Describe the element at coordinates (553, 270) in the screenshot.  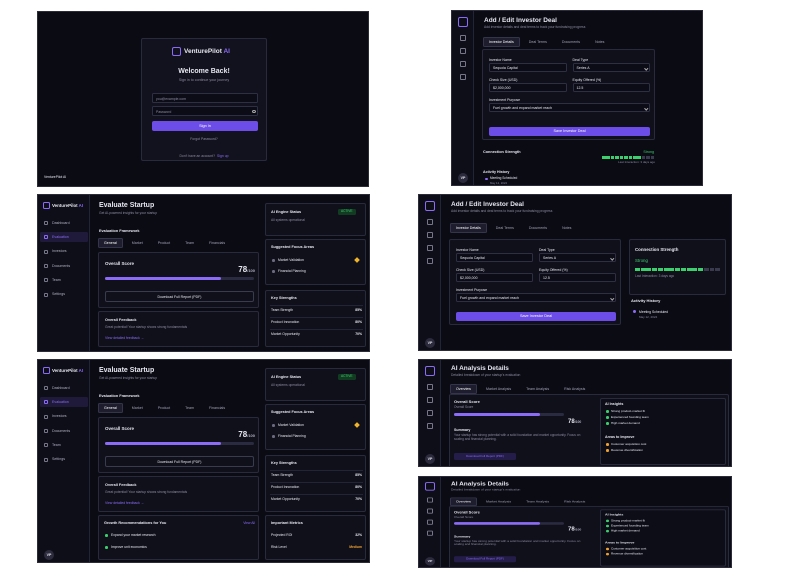
I see `field-label: Equity Offered (%)` at that location.